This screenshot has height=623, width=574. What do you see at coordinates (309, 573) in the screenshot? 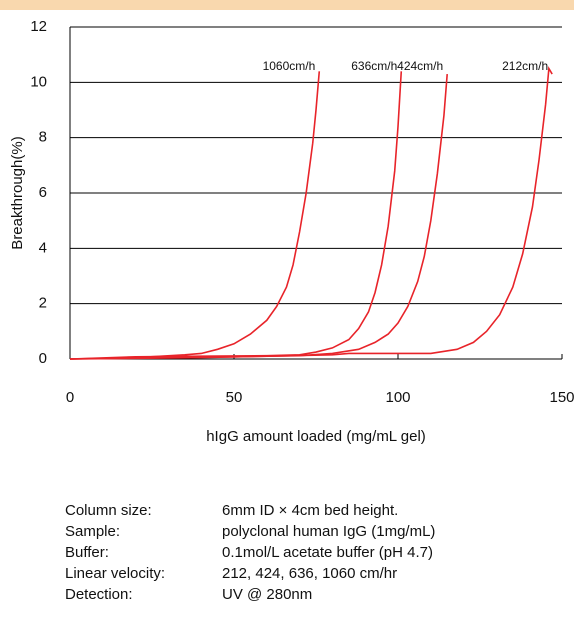
I see `note-value: 212, 424, 636, 1060 cm/hr` at bounding box center [309, 573].